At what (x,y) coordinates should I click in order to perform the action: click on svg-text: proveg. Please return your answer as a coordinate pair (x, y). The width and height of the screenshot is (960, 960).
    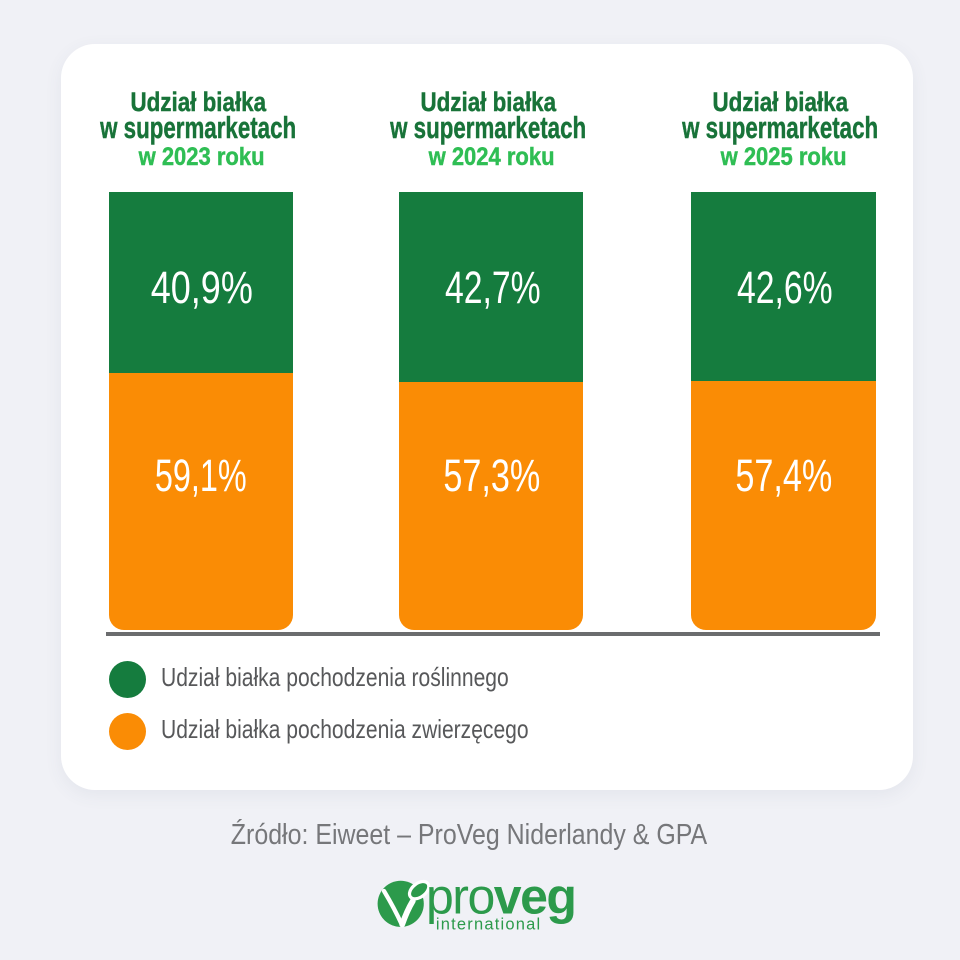
    Looking at the image, I should click on (500, 897).